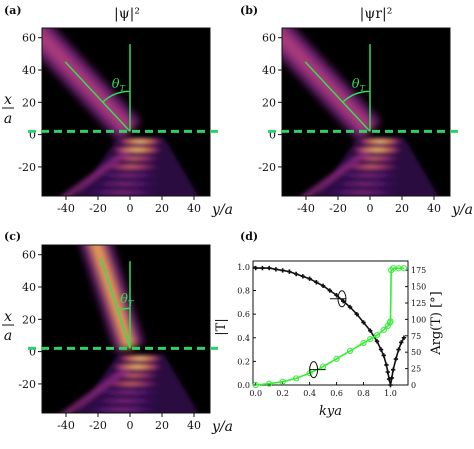  I want to click on beam-upper, so click(91, 85).